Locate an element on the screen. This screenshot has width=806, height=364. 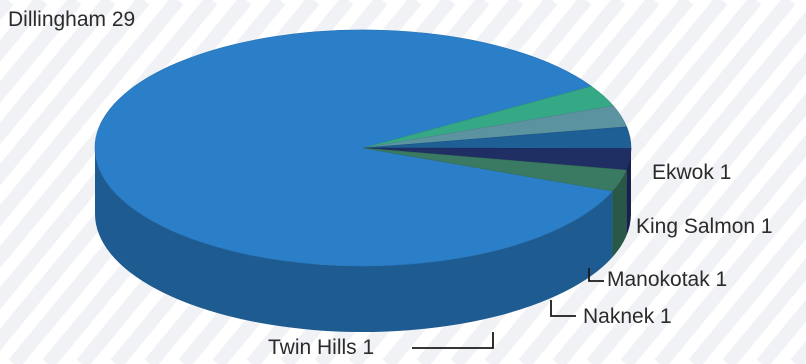
pie-side-twin-hills is located at coordinates (619, 214).